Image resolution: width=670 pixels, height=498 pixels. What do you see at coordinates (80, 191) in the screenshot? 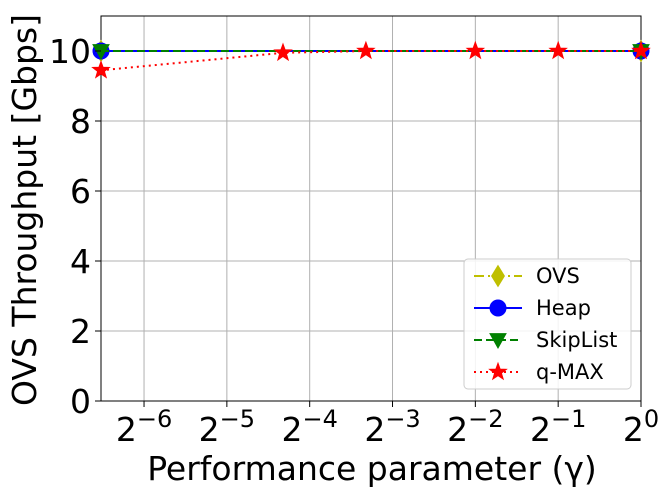
I see `y-tick-label: 6` at bounding box center [80, 191].